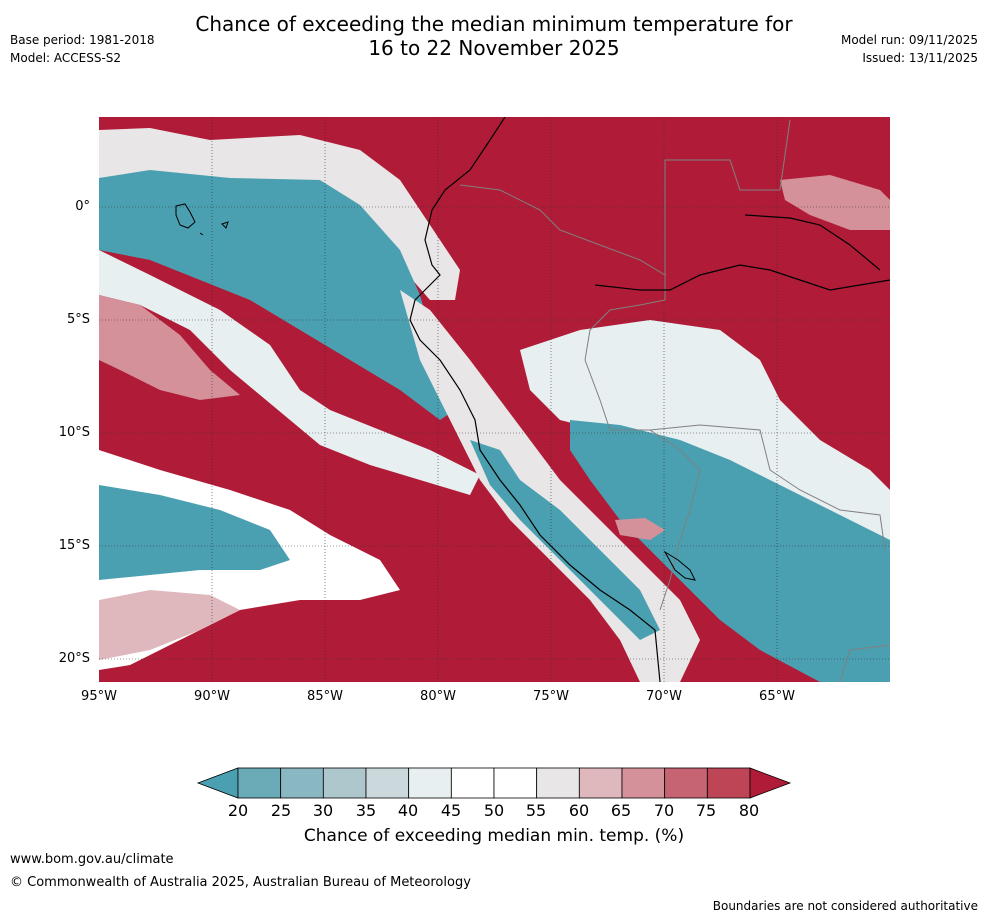 The width and height of the screenshot is (988, 919). What do you see at coordinates (78, 319) in the screenshot?
I see `lat-label-5s: 5°S` at bounding box center [78, 319].